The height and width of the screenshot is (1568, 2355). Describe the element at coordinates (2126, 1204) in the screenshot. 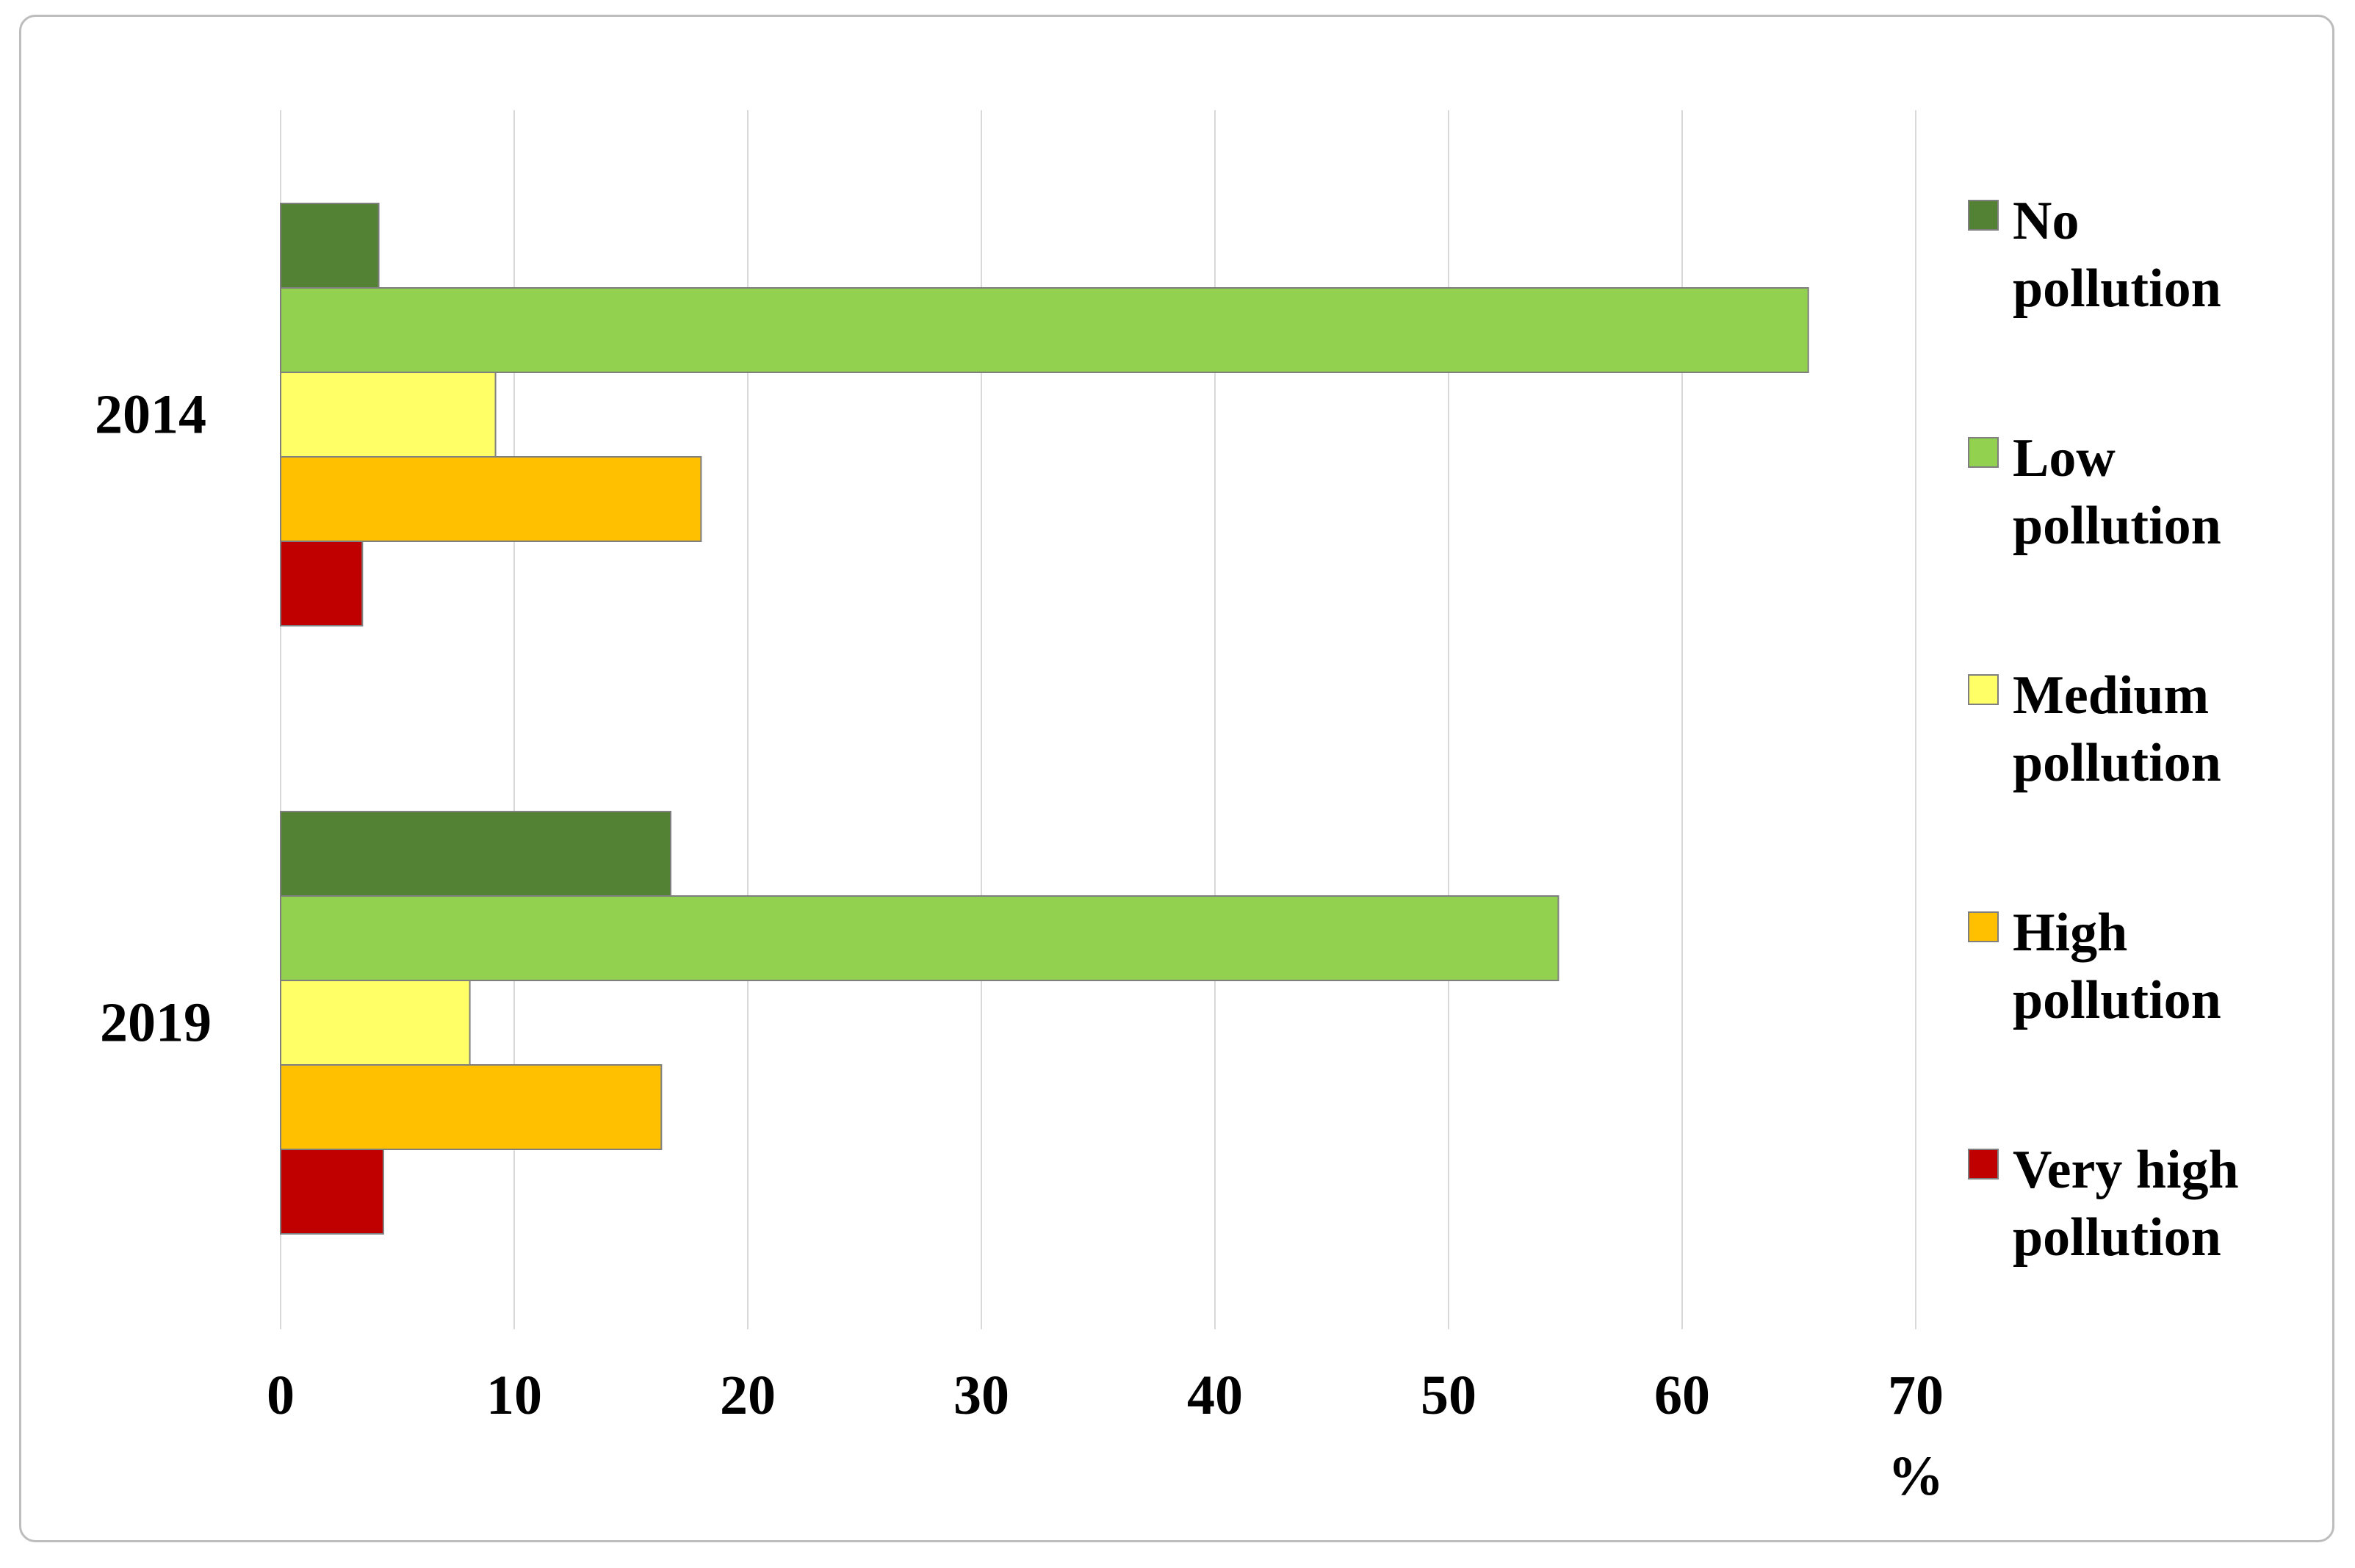

I see `legend-label-very-high-pollution: Very high pollution` at that location.